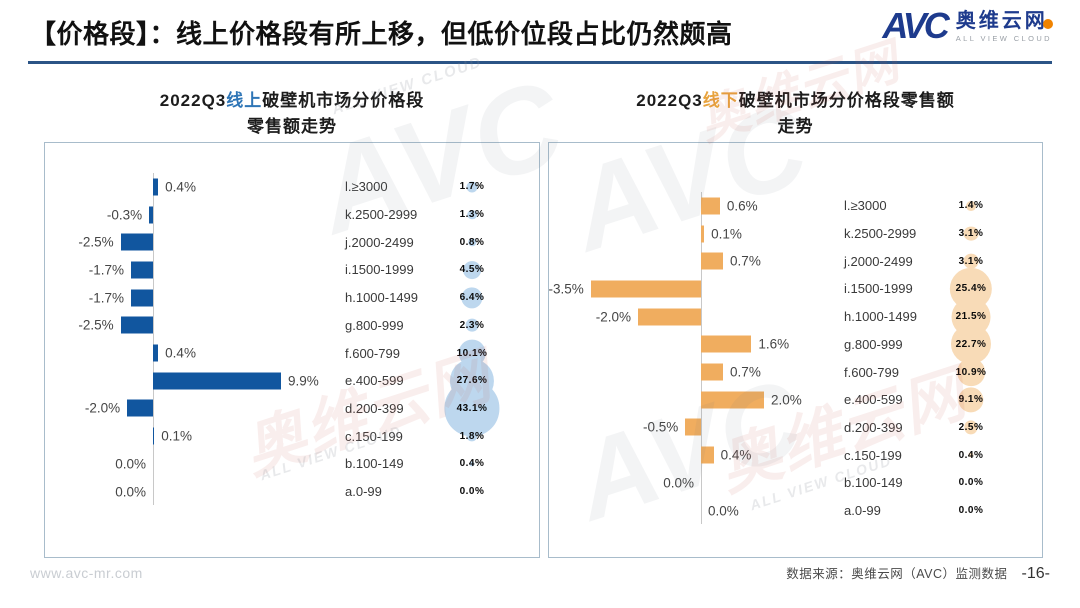 The image size is (1080, 608). I want to click on share-cell: 0.8%, so click(472, 242).